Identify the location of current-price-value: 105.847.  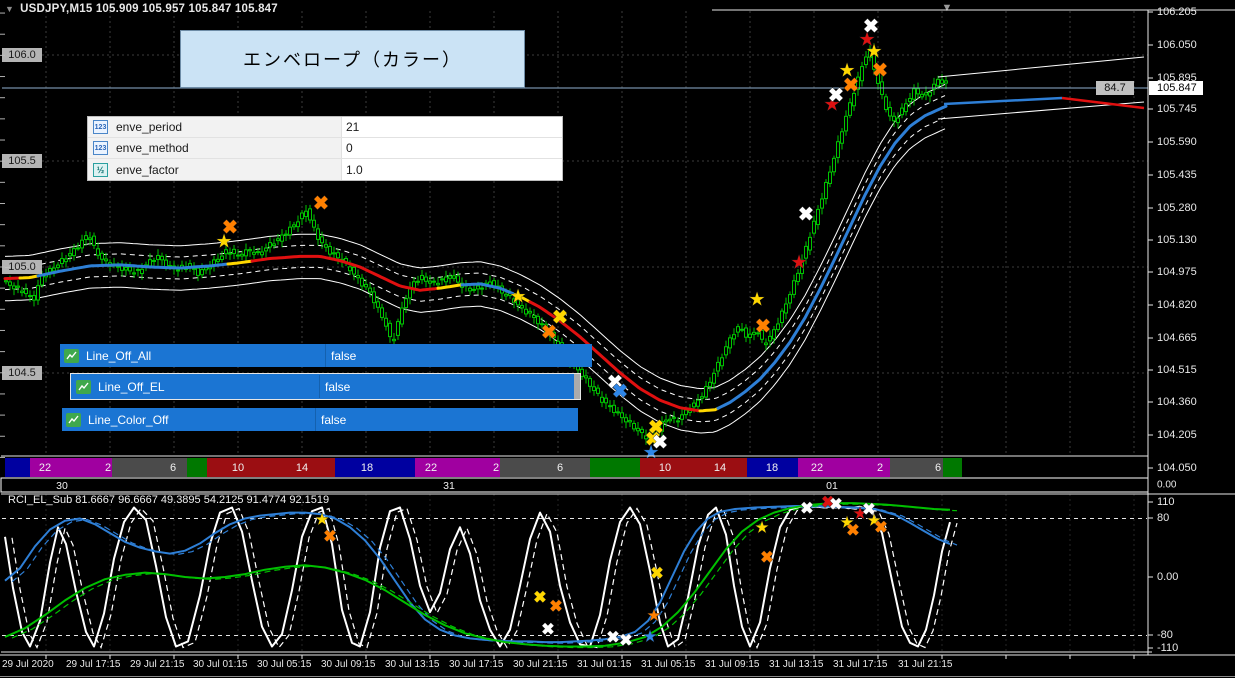
(1177, 88).